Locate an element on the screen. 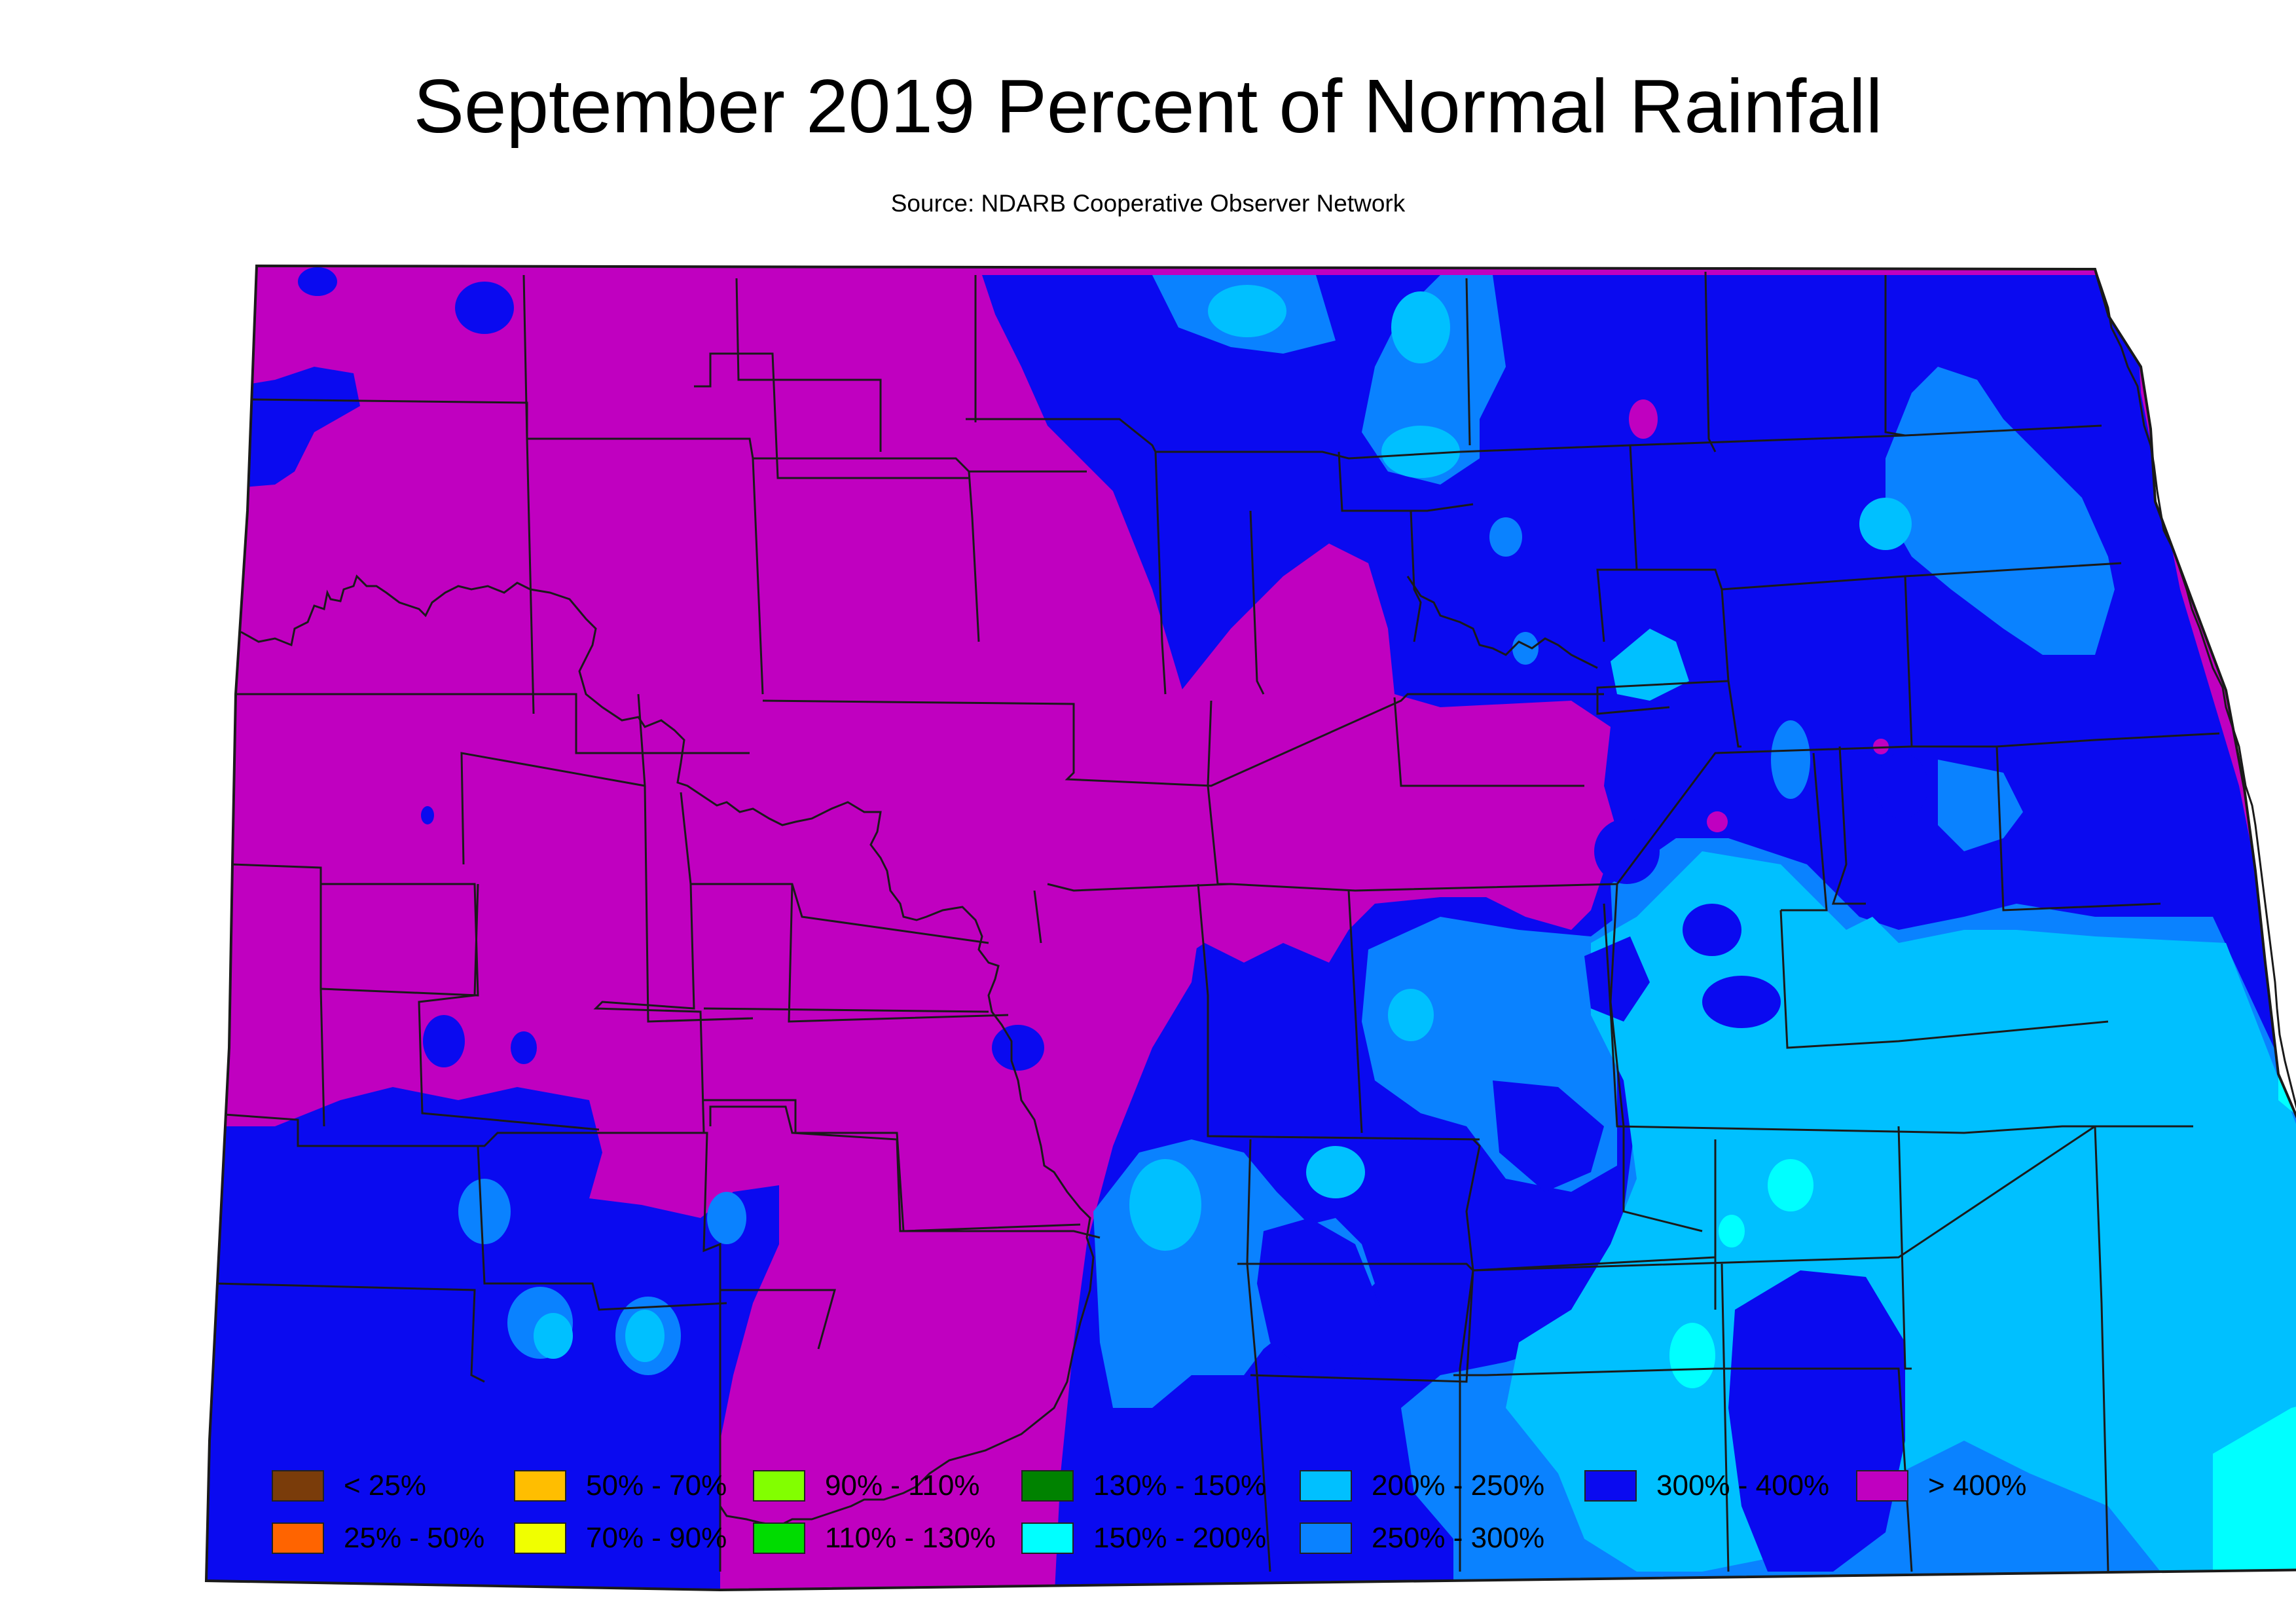 The image size is (2296, 1624). spot-purple-ne is located at coordinates (1643, 419).